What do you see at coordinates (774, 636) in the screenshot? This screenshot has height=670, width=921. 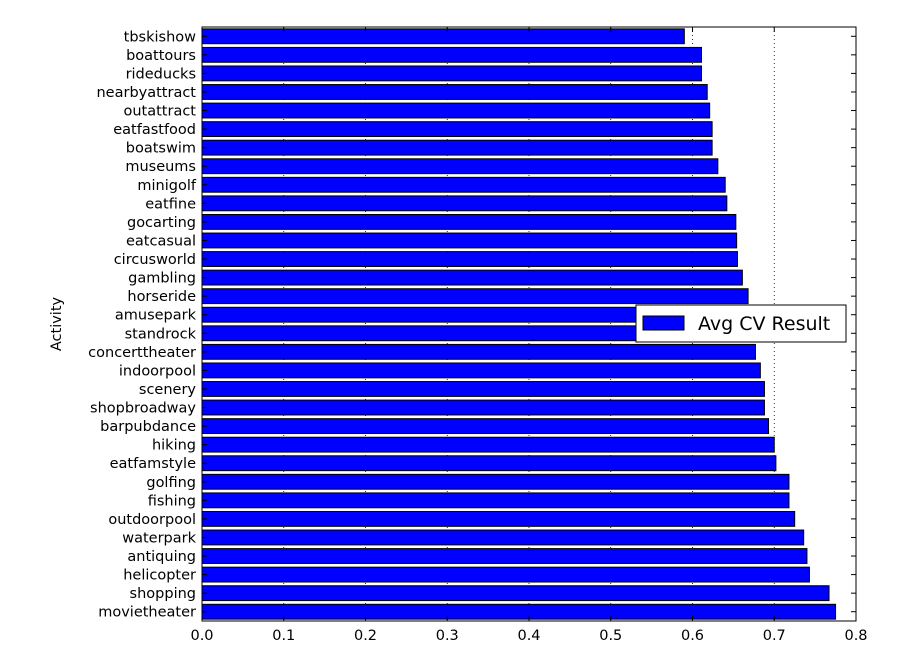 I see `x-tick-label: 0.7` at bounding box center [774, 636].